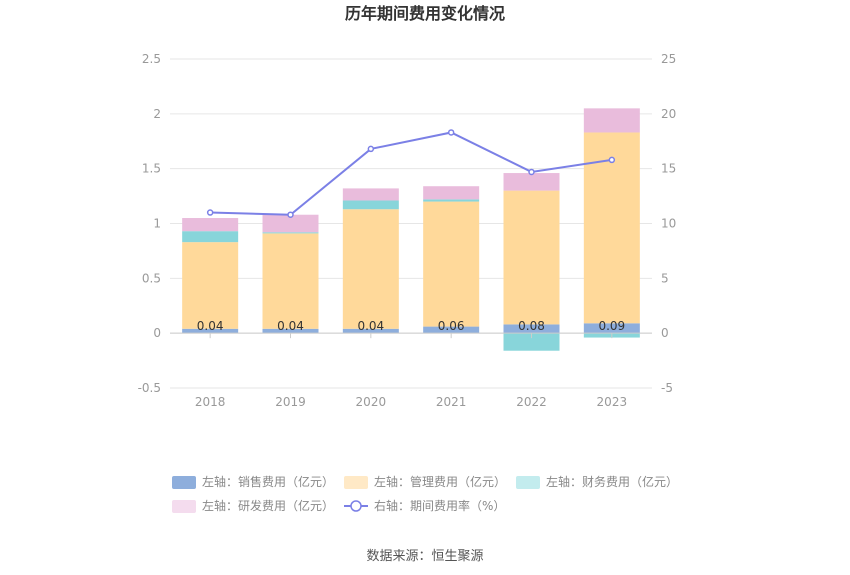 The height and width of the screenshot is (575, 850). I want to click on right-tick-label: 25, so click(668, 59).